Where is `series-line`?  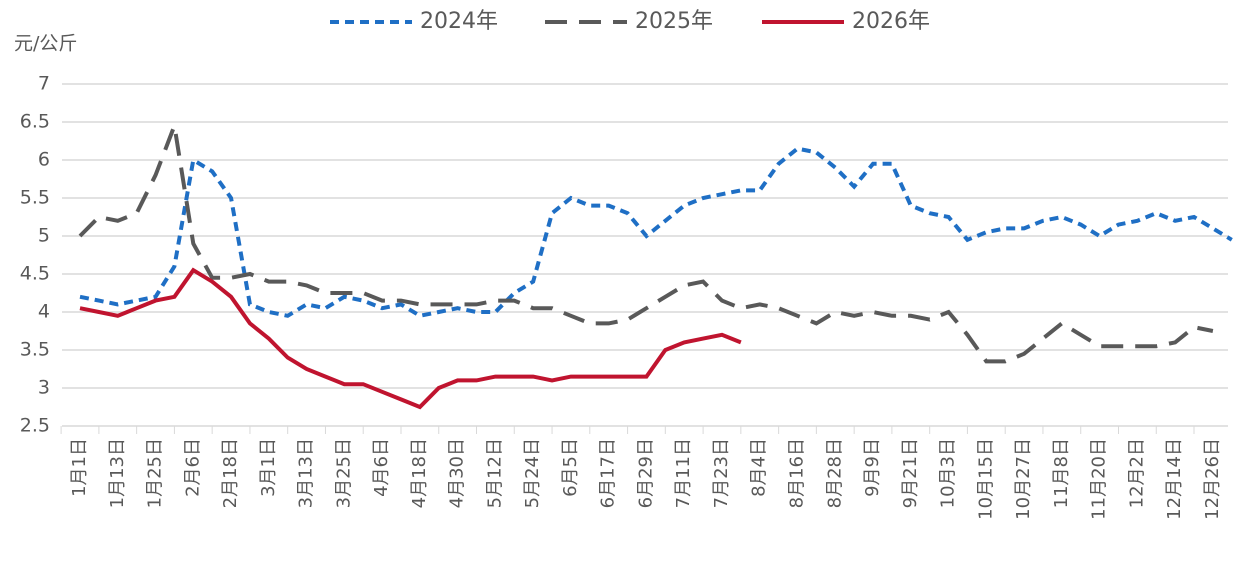 series-line is located at coordinates (410, 338).